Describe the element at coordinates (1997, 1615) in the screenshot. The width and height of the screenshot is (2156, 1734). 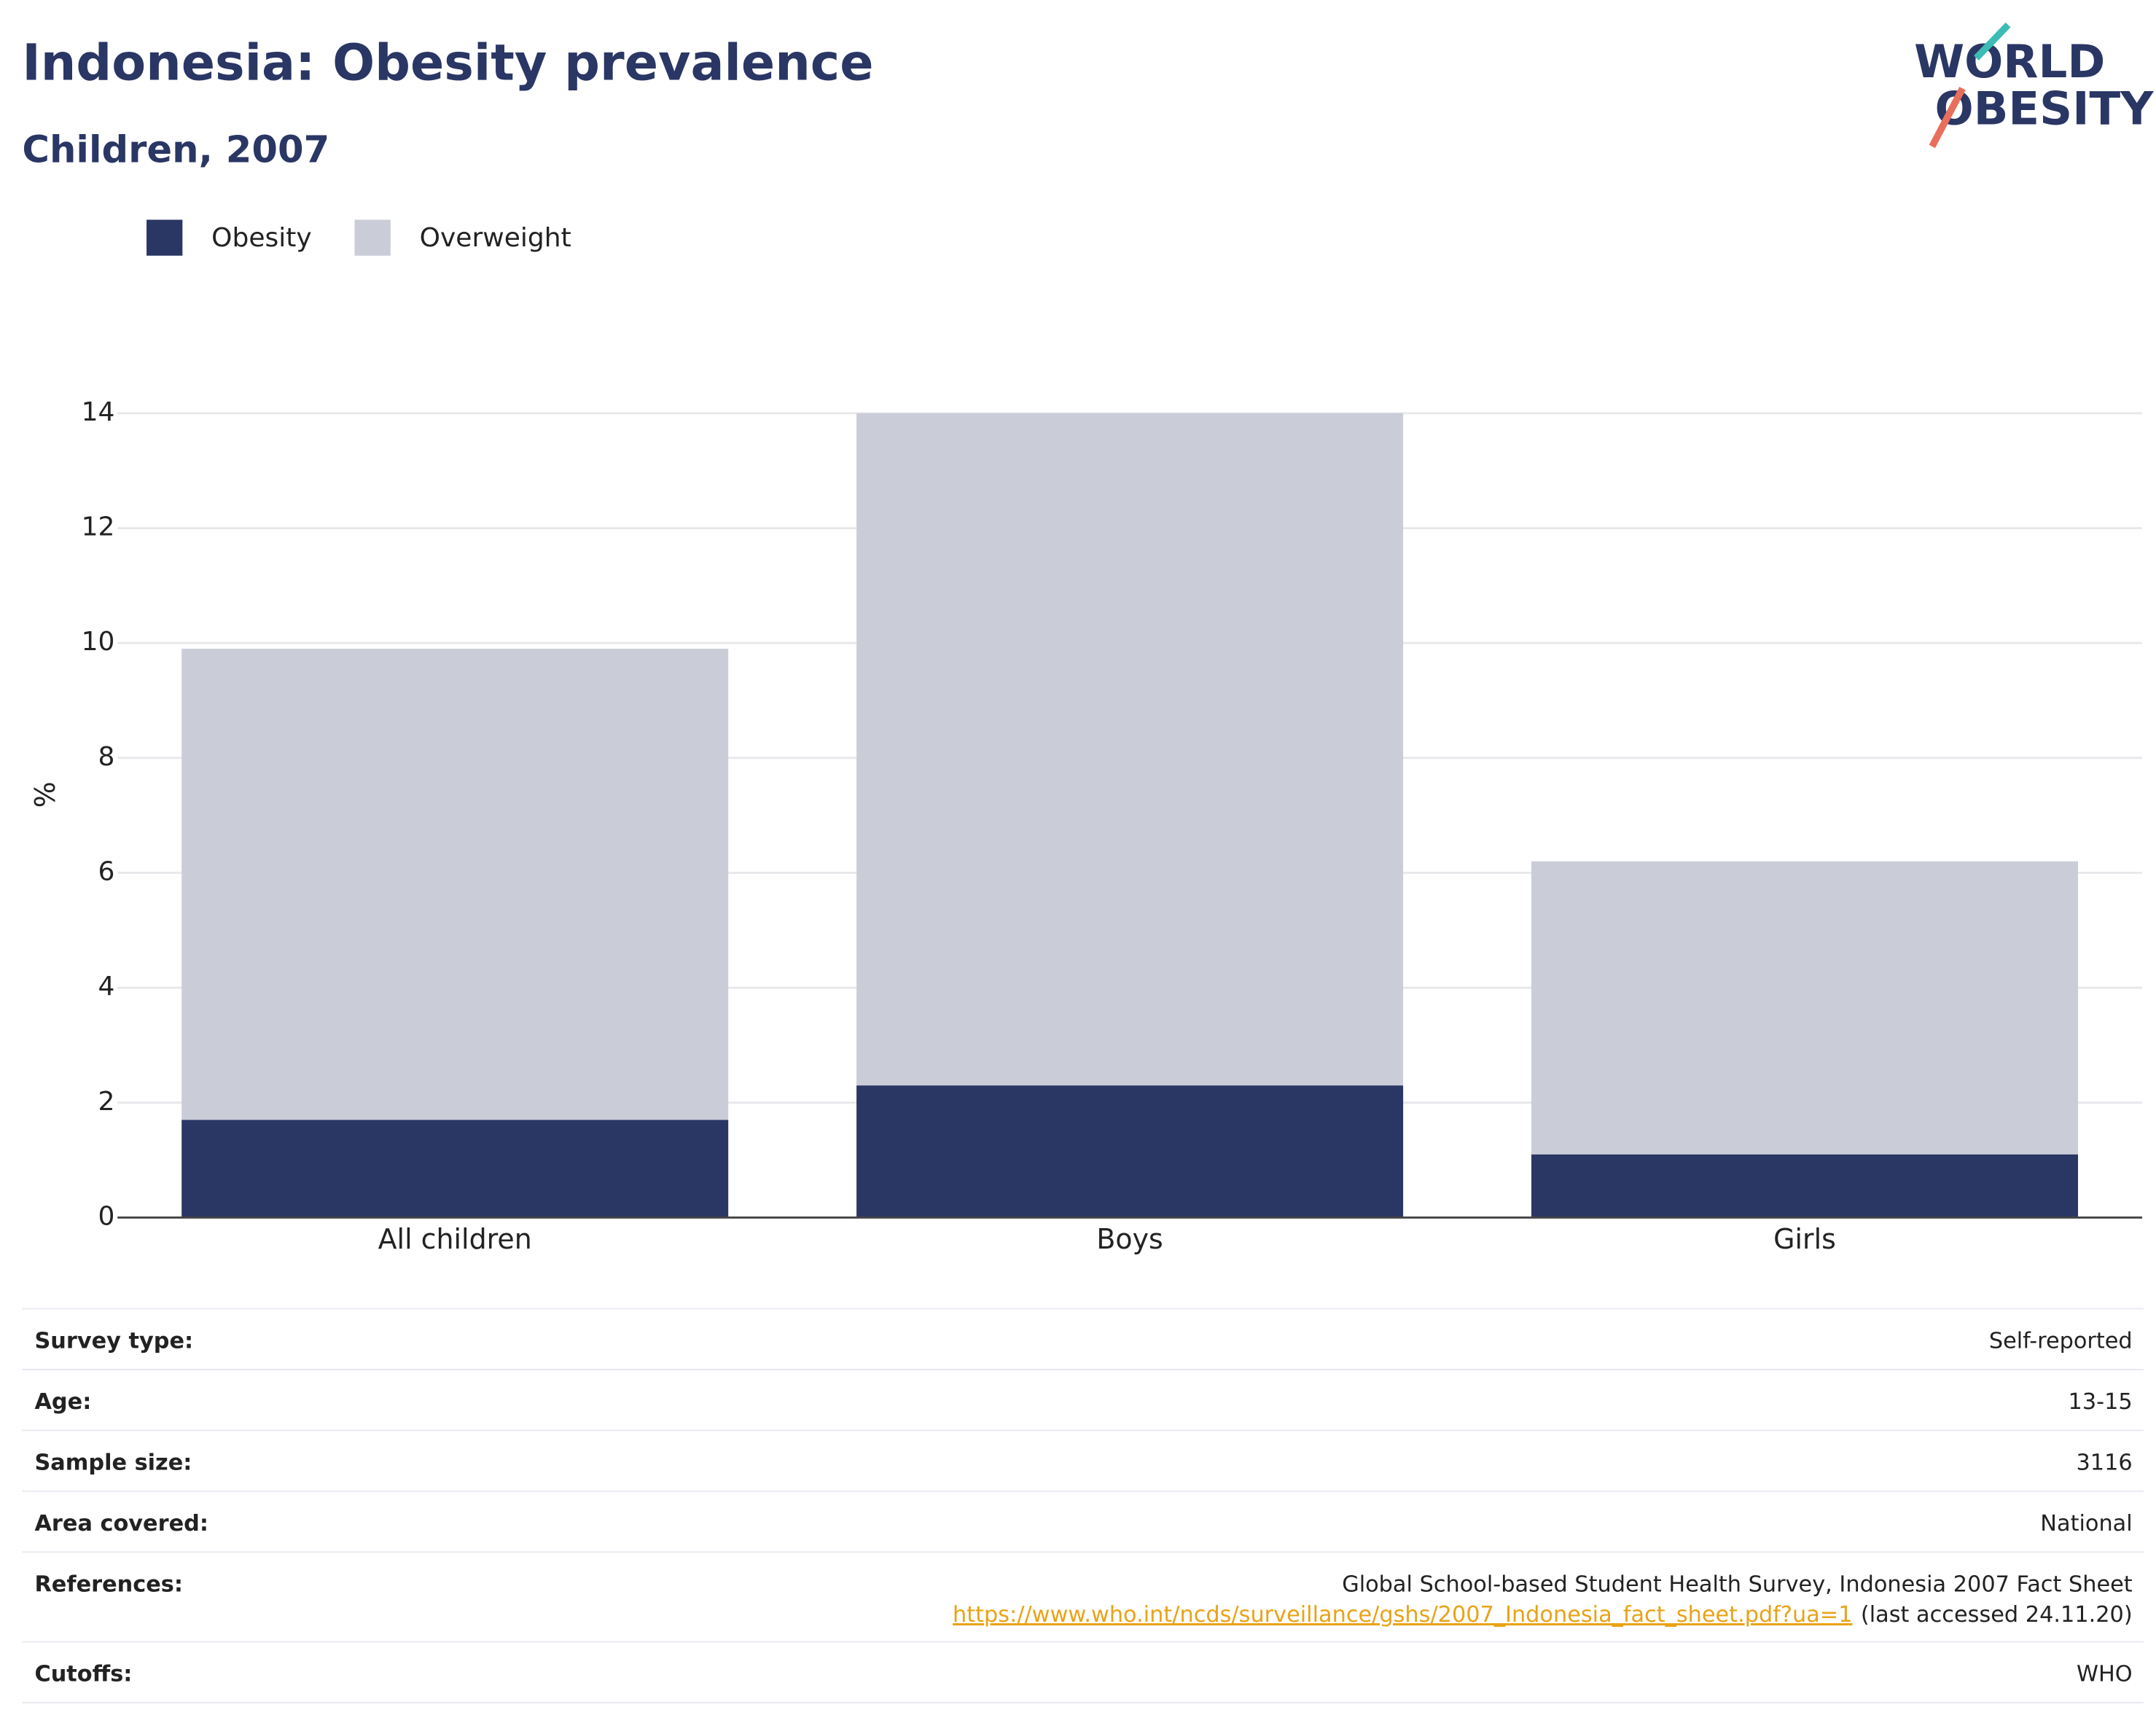
I see `row-value: (last accessed 24.11.20)` at that location.